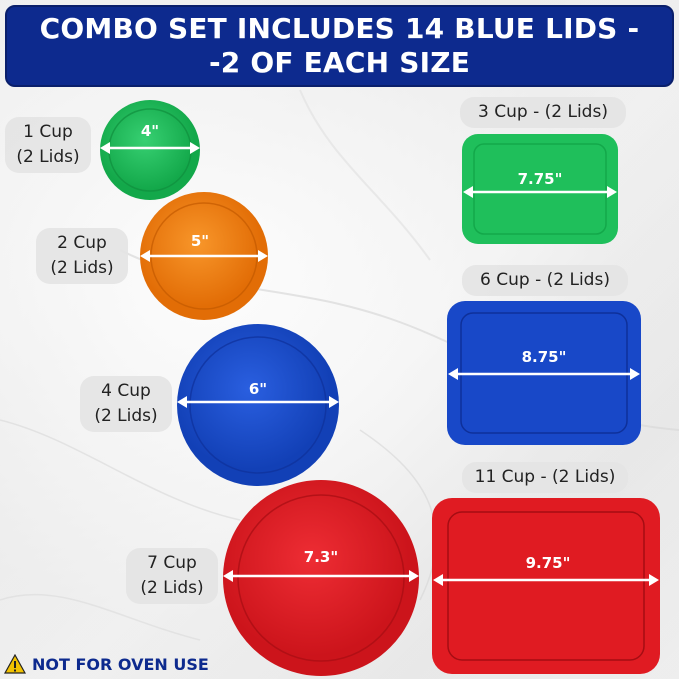  I want to click on width-label-3cup: 7.75", so click(540, 179).